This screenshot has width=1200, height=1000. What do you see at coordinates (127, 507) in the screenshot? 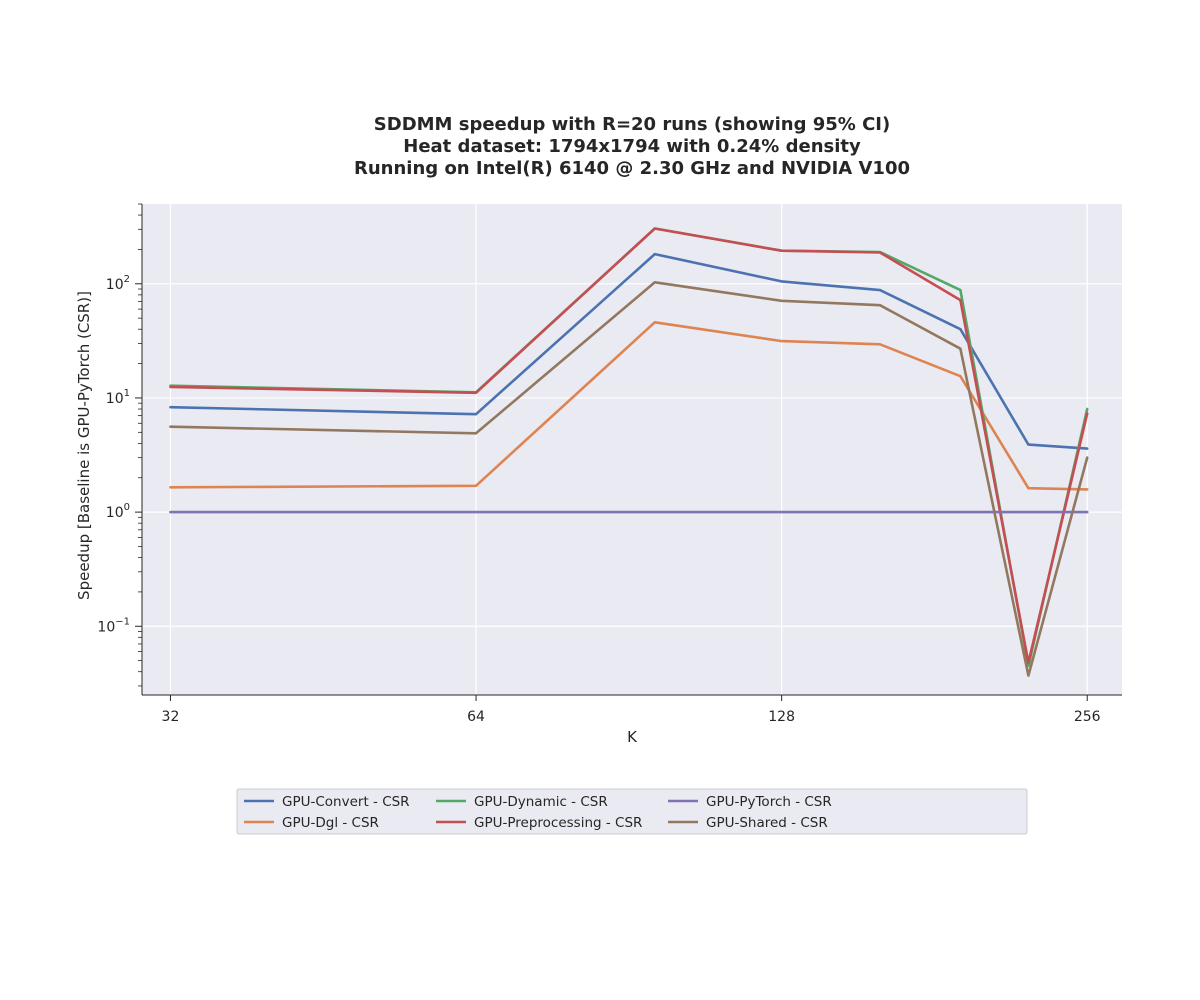
I see `y-tick-label-exponent: 0` at bounding box center [127, 507].